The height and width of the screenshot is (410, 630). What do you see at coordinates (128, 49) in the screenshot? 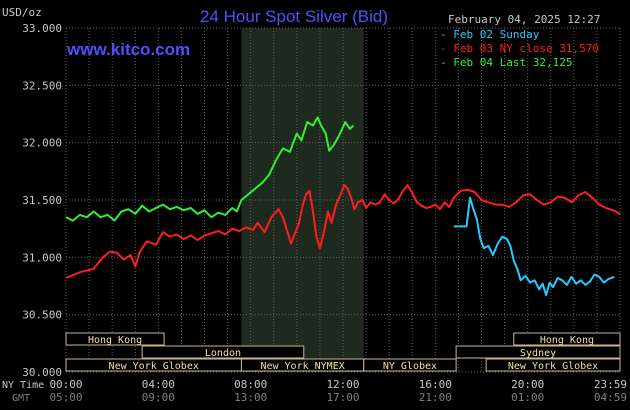
I see `kitco-watermark: www.kitco.com` at bounding box center [128, 49].